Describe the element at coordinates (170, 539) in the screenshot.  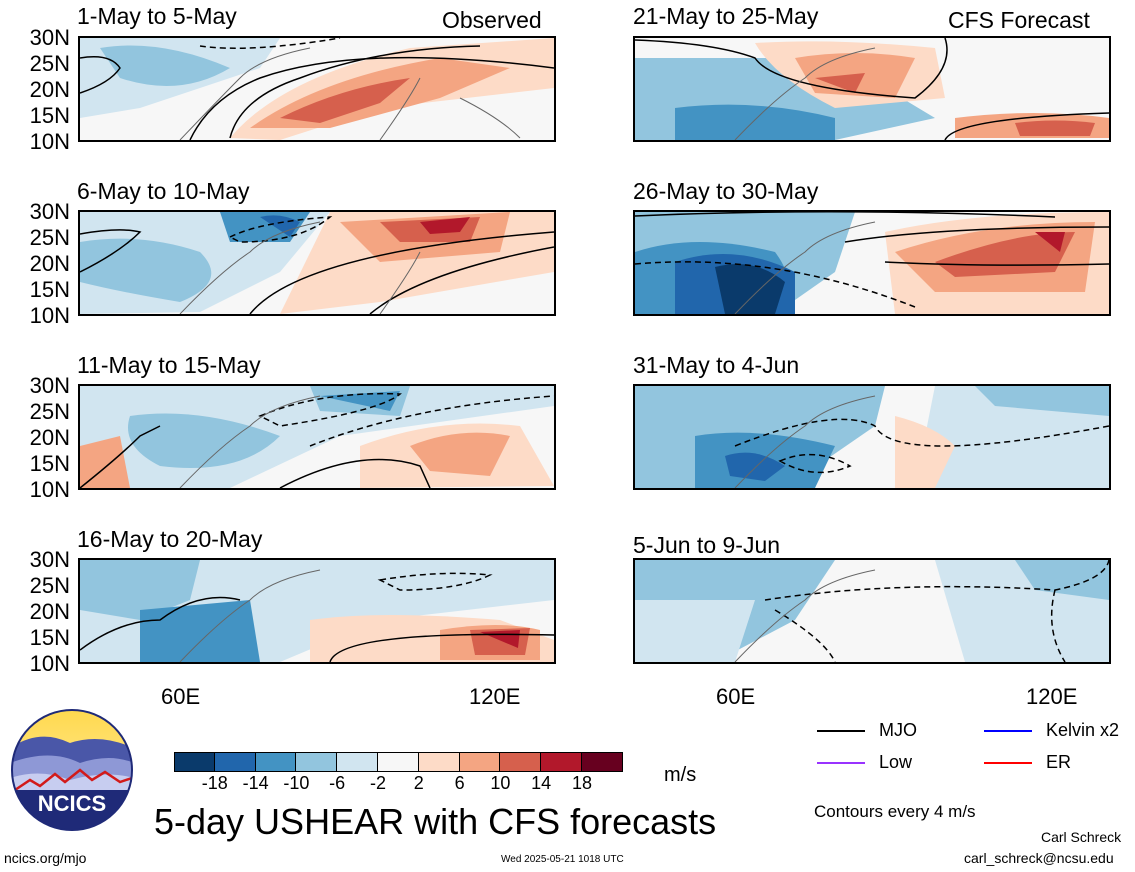
I see `panel-title: 16-May to 20-May` at that location.